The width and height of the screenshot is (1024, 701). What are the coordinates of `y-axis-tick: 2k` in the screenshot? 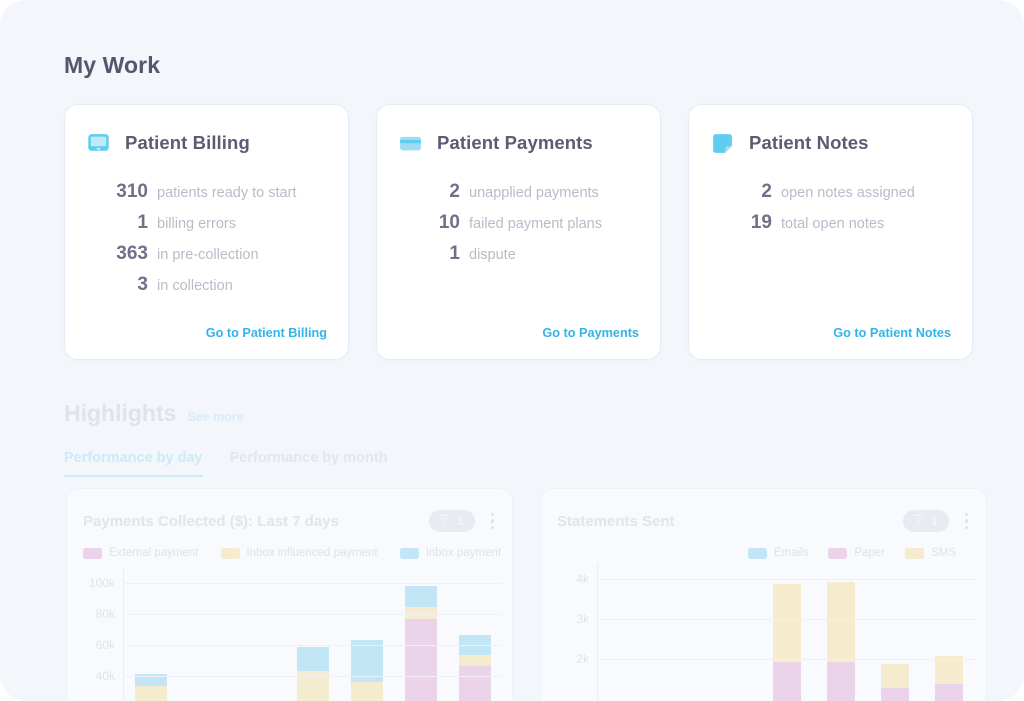 It's located at (582, 659).